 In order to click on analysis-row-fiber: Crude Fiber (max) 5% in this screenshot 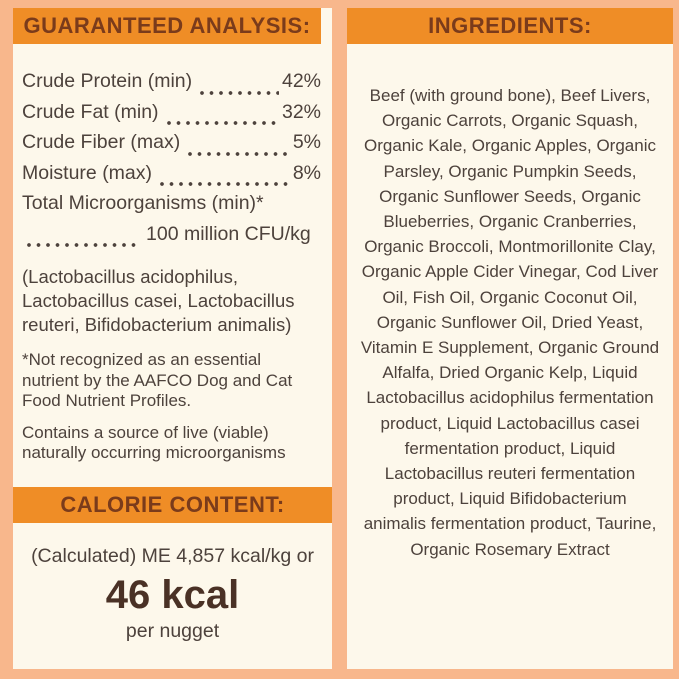, I will do `click(171, 146)`.